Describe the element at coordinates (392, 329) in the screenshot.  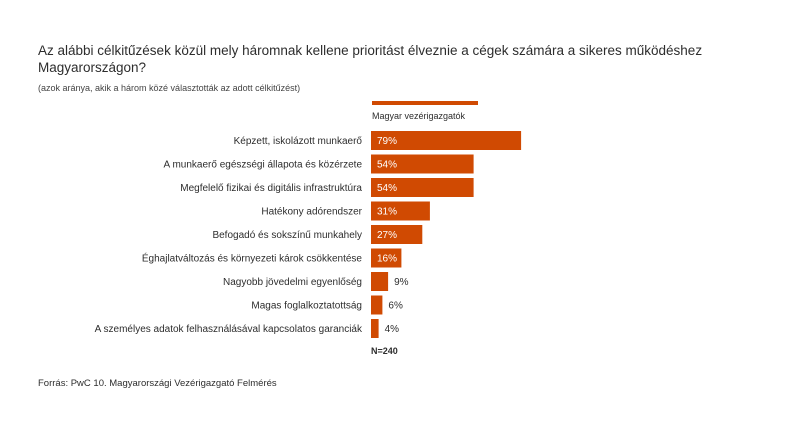
I see `value-label: 4%` at that location.